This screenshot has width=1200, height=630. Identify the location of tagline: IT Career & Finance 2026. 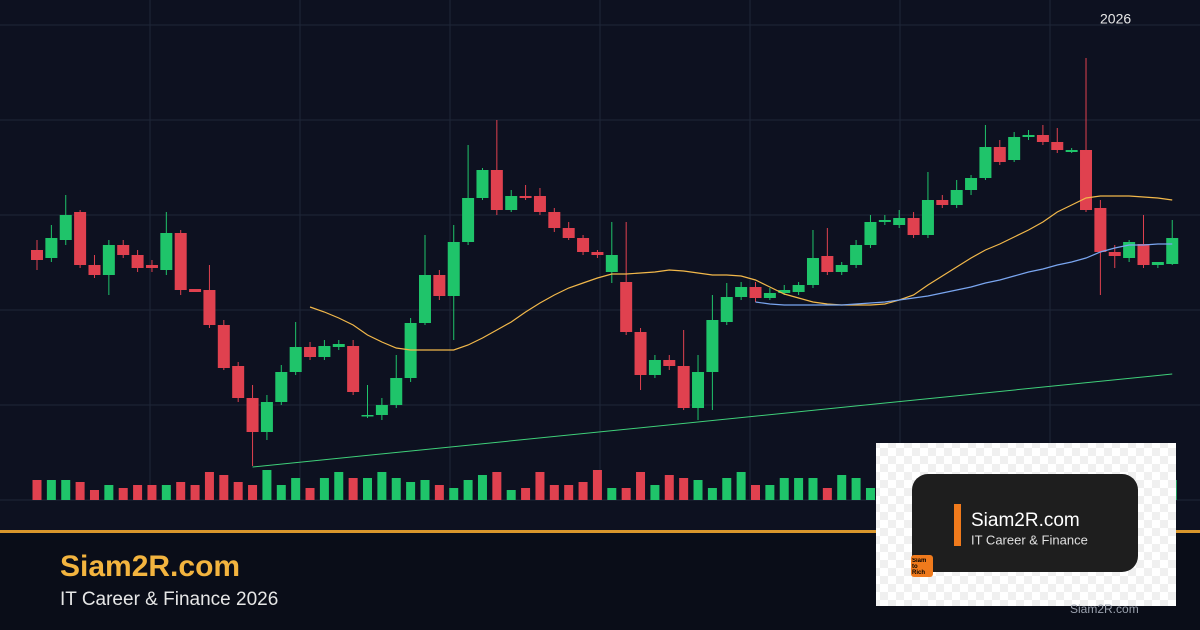
(169, 599).